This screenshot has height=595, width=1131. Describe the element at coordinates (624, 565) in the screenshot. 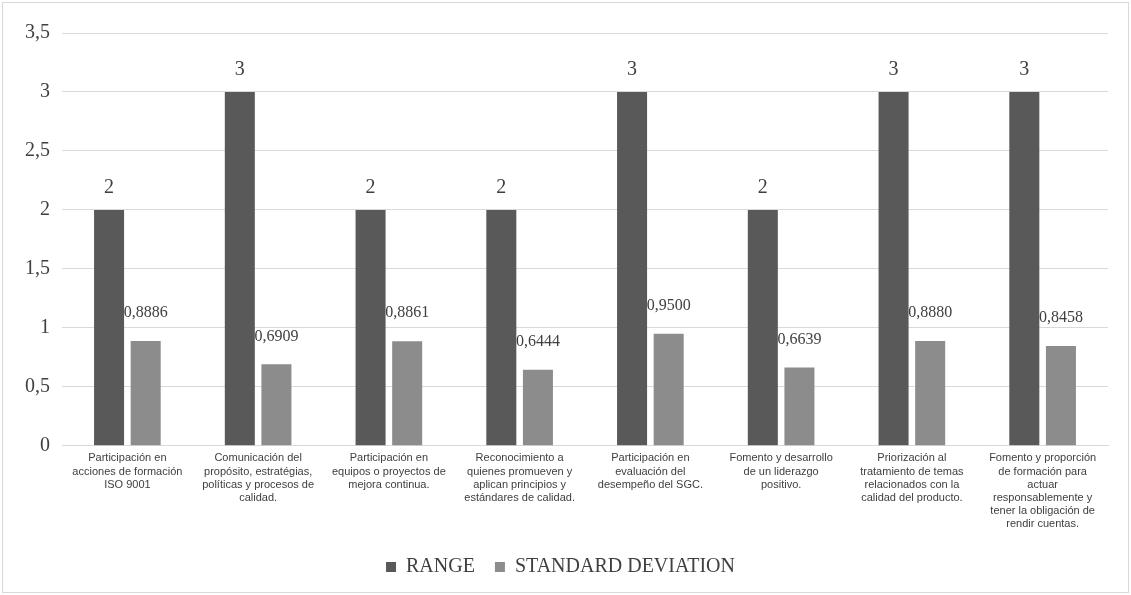

I see `legend-label: STANDARD DEVIATION` at that location.